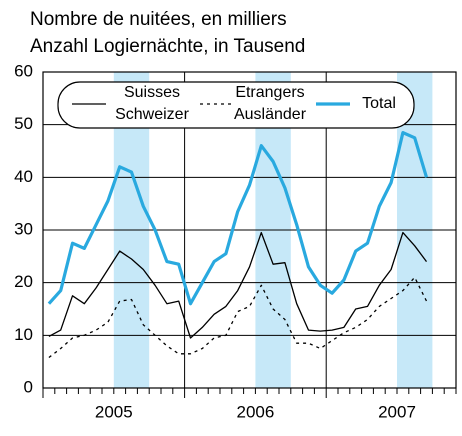 The image size is (462, 436). I want to click on chart-title: Nombre de nuitées, en milliers, so click(158, 19).